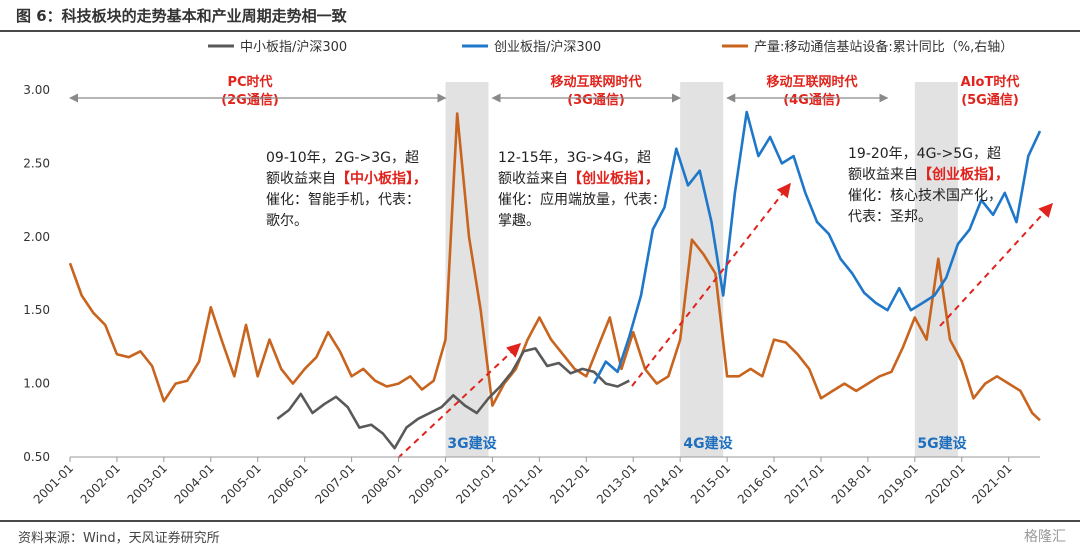  I want to click on watermark-logo: 格隆汇, so click(1045, 537).